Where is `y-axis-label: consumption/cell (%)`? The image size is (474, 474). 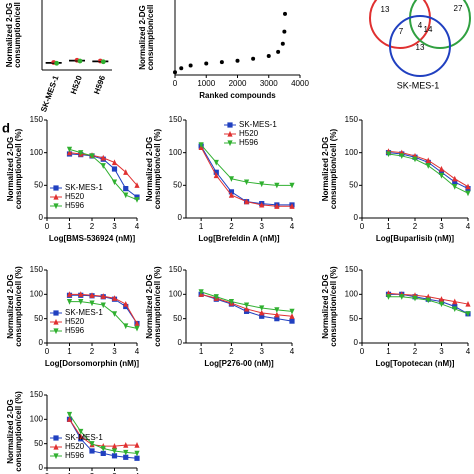
y-axis-label: consumption/cell (%) is located at coordinates (333, 306).